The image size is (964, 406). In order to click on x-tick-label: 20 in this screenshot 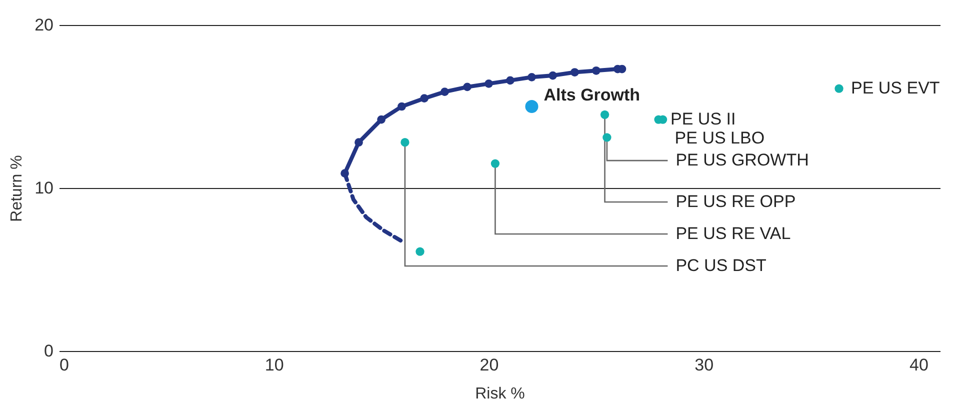, I will do `click(489, 365)`.